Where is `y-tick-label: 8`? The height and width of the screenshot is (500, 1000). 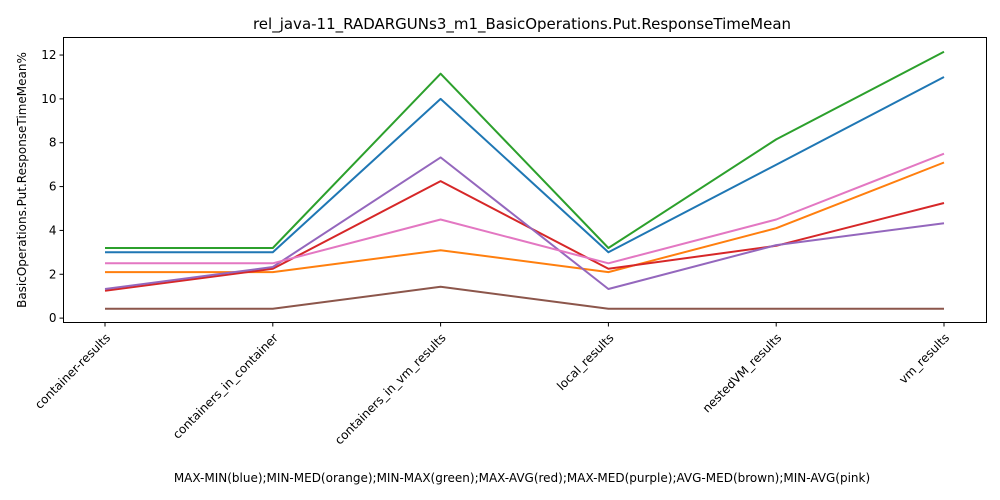 y-tick-label: 8 is located at coordinates (53, 143).